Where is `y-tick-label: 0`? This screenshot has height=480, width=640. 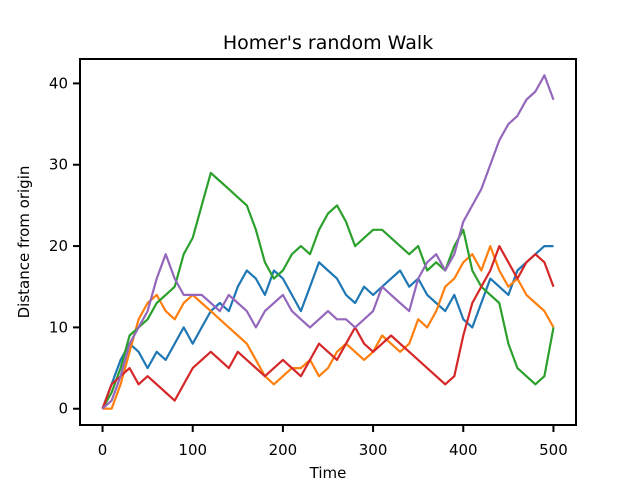 y-tick-label: 0 is located at coordinates (63, 409).